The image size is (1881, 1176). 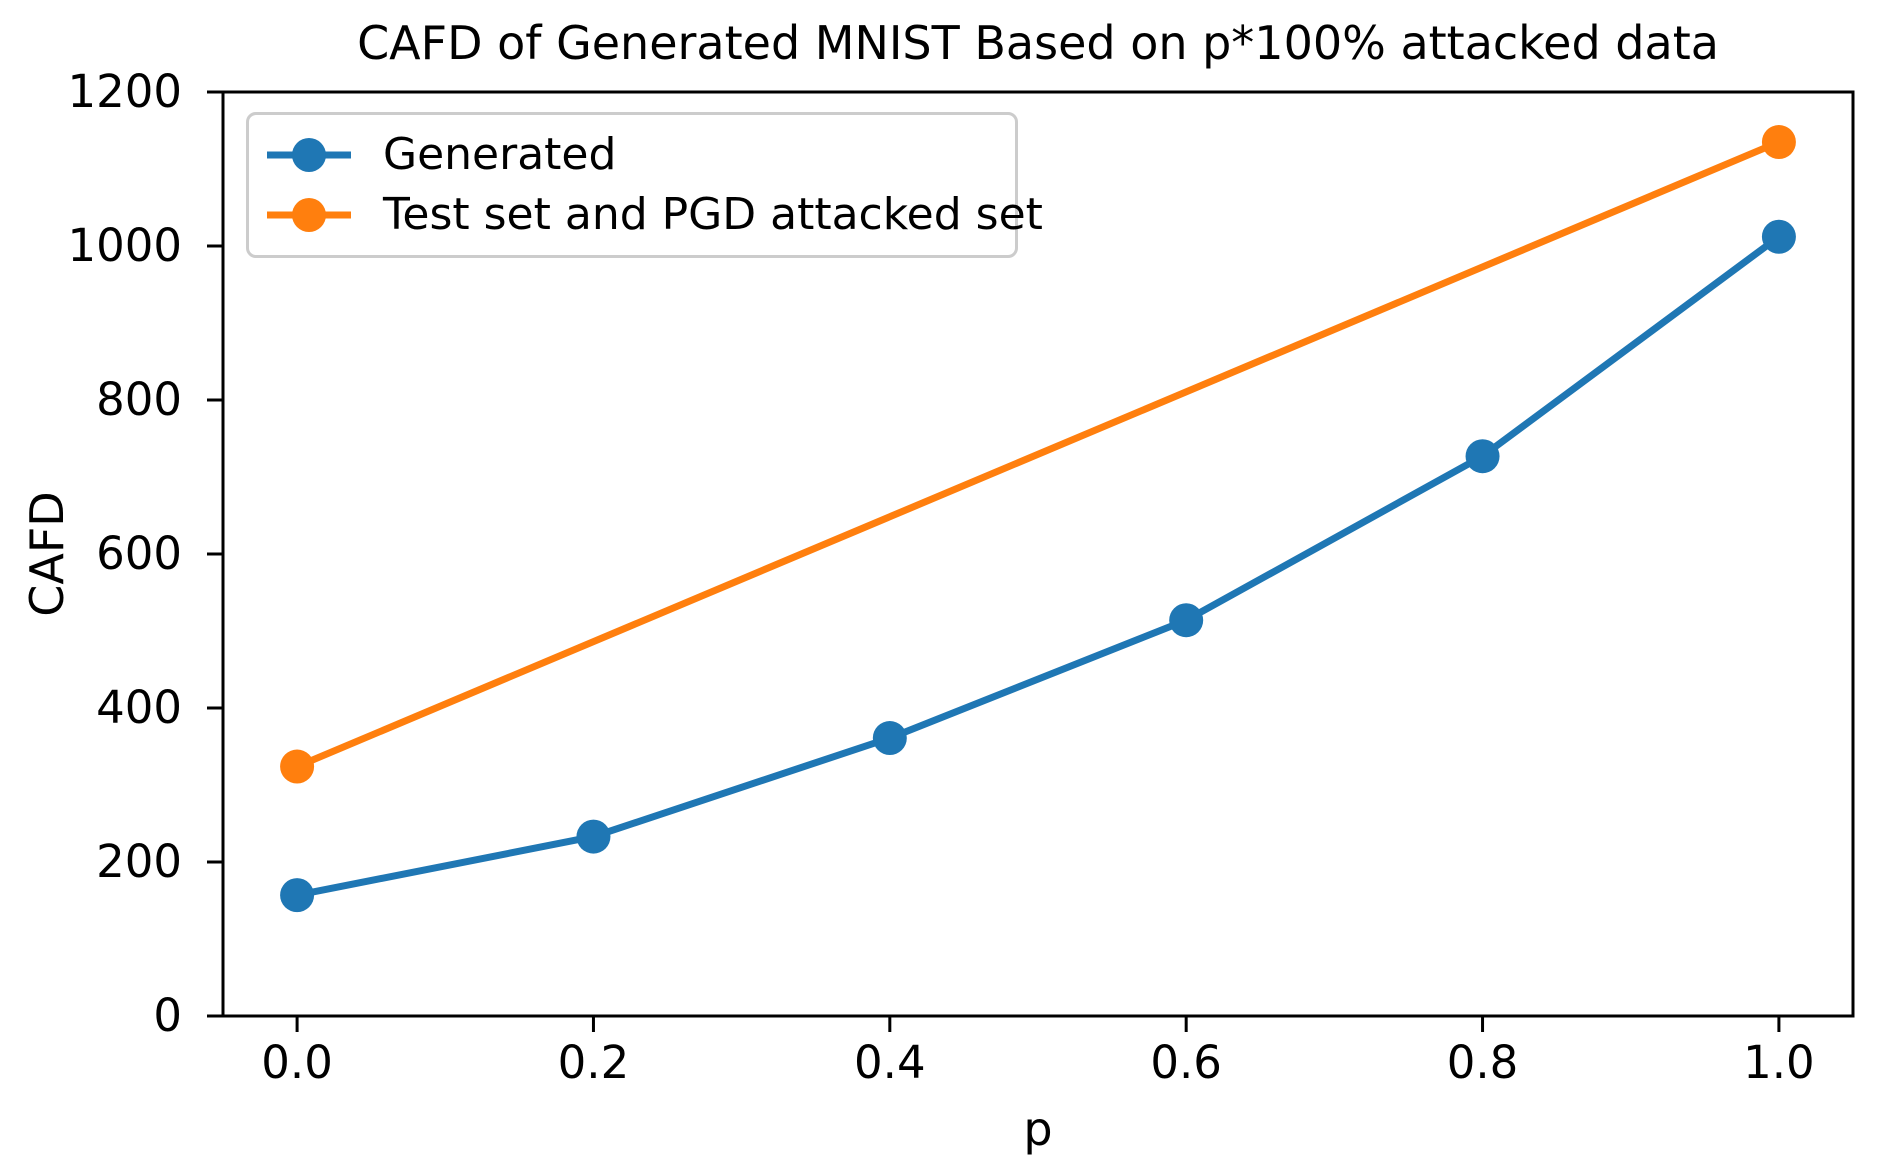 I want to click on y-tick-label: 1000, so click(x=124, y=245).